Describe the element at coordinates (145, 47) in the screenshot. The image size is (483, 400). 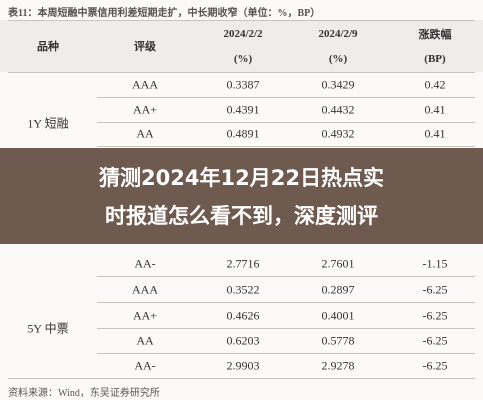
I see `header-cell: 评级` at that location.